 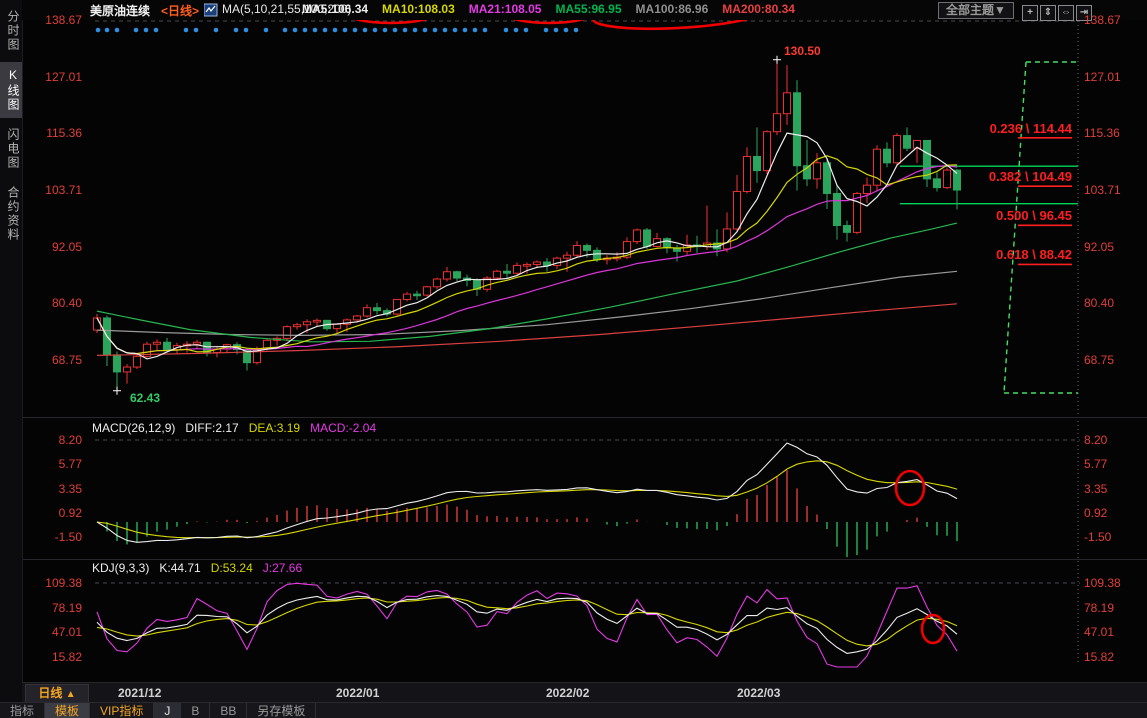 I want to click on toolbar-tab-另存模板: 另存模板, so click(x=282, y=710).